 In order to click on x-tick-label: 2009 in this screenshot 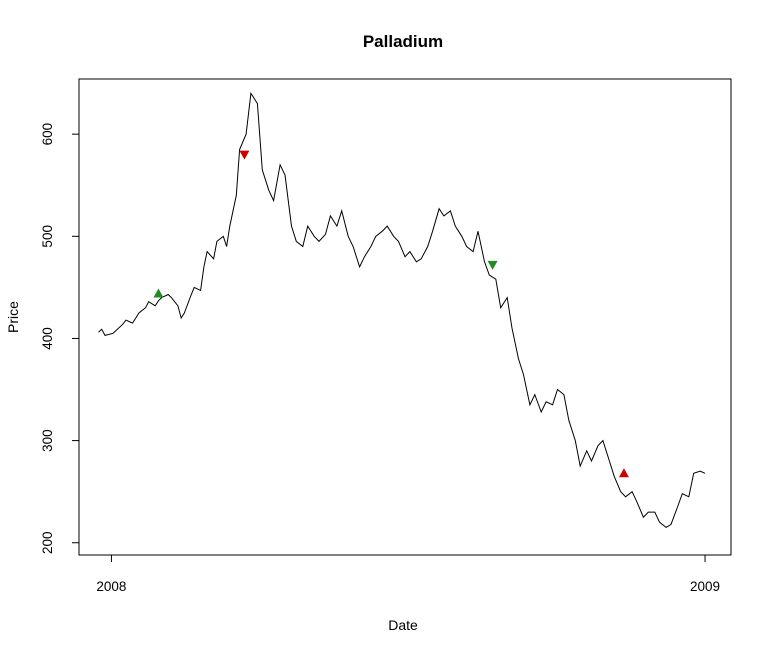, I will do `click(705, 586)`.